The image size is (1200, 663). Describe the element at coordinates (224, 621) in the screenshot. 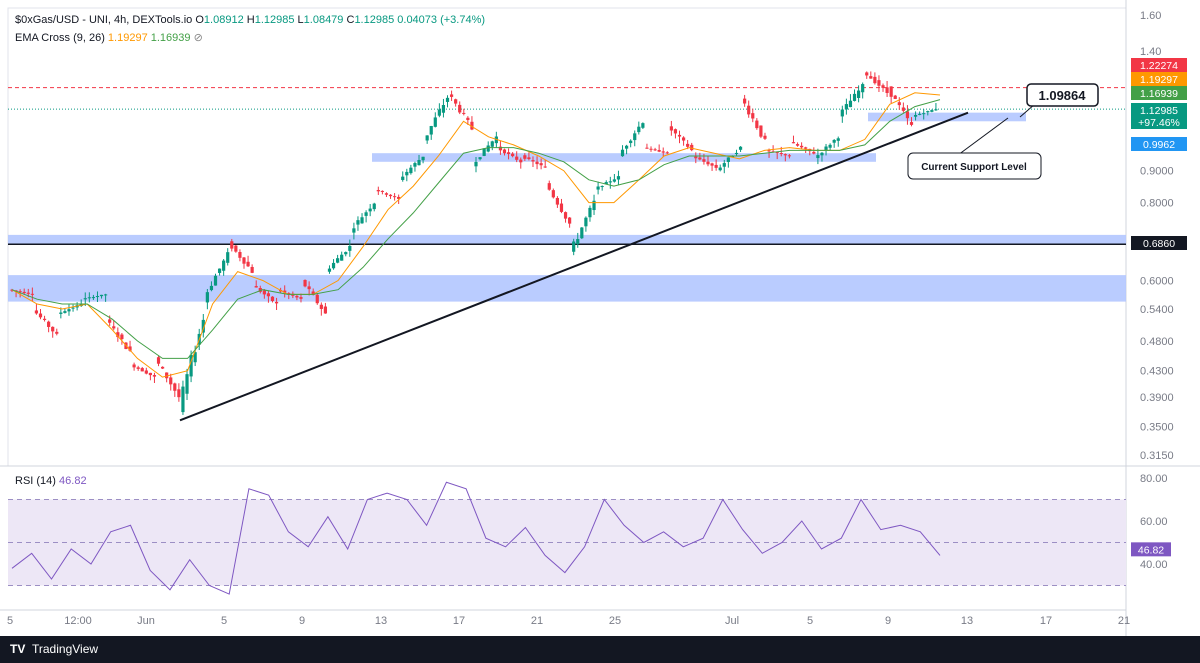

I see `time-axis-label: 5` at that location.